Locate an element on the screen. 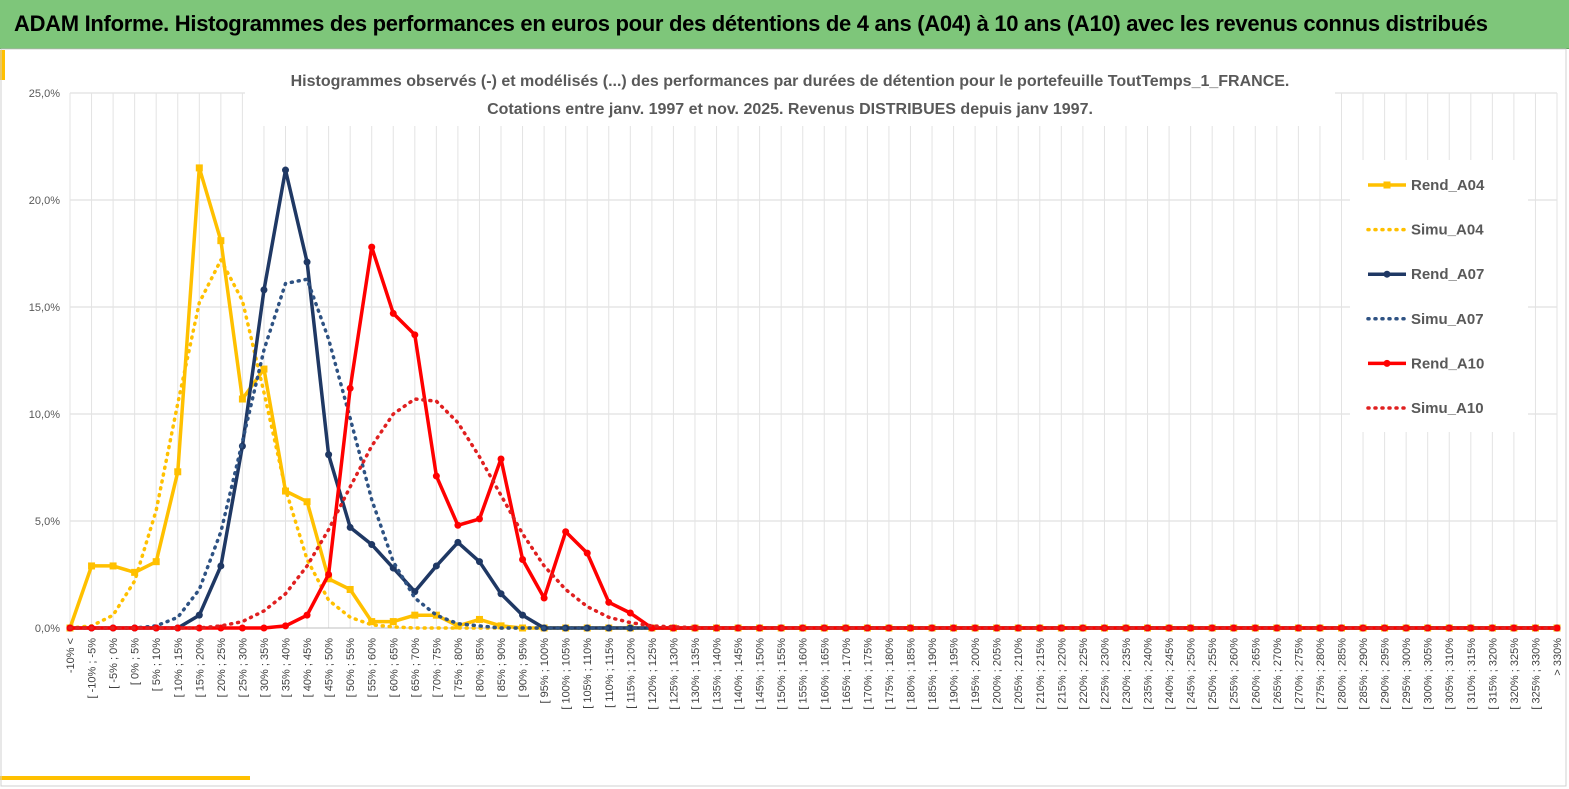 This screenshot has width=1569, height=789. x-tick-label: [ 300% ; 305% is located at coordinates (1429, 674).